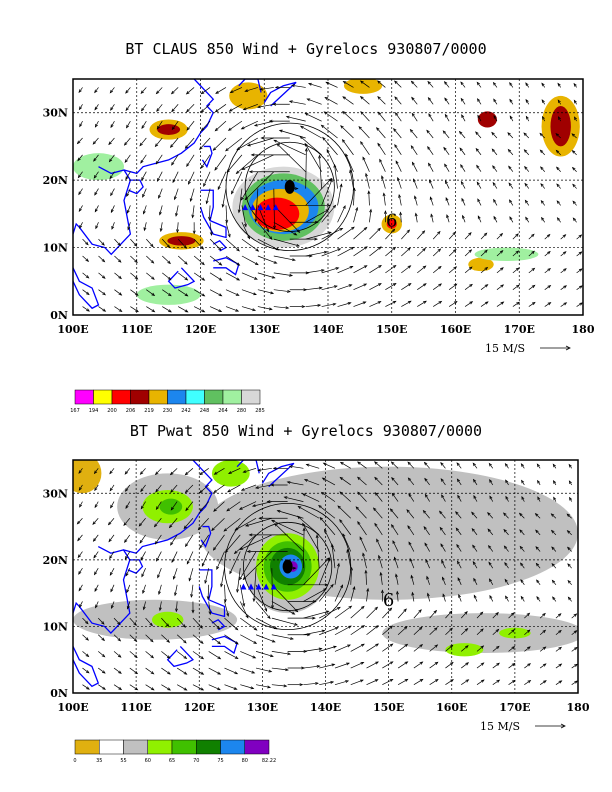  I want to click on x-tick-label: 100E, so click(72, 707).